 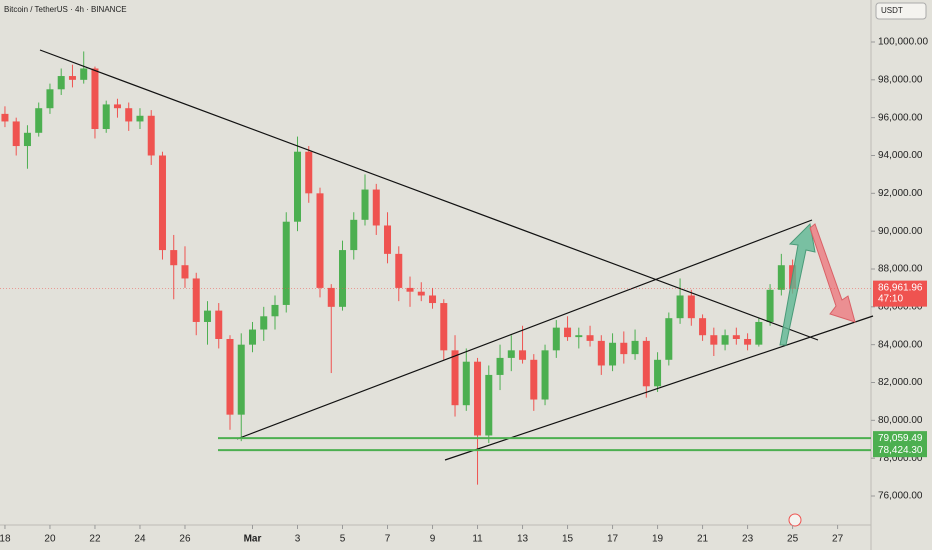 I want to click on currency: USDT, so click(x=892, y=10).